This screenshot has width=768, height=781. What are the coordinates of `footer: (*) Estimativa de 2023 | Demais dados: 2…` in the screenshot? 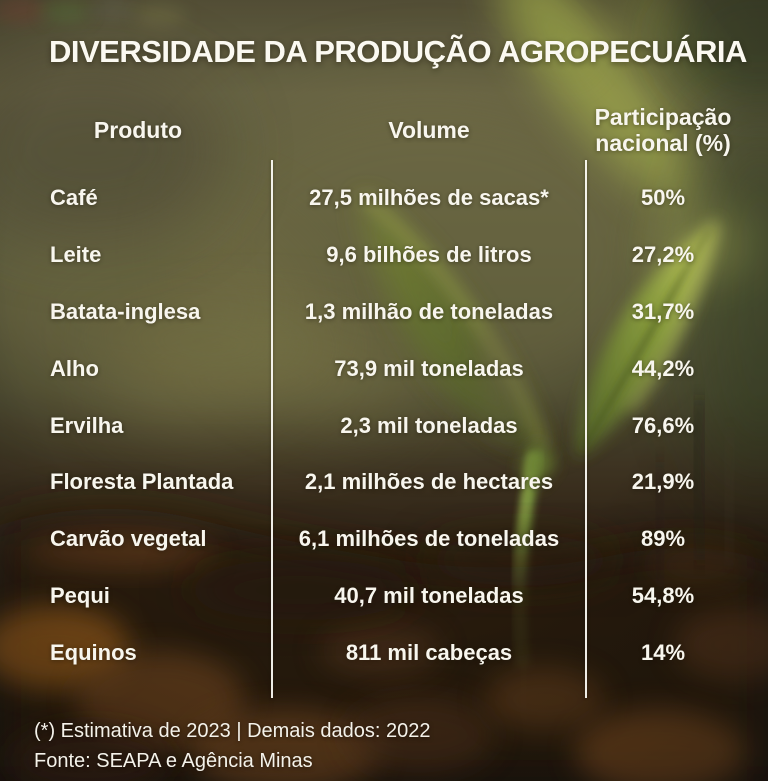 It's located at (232, 746).